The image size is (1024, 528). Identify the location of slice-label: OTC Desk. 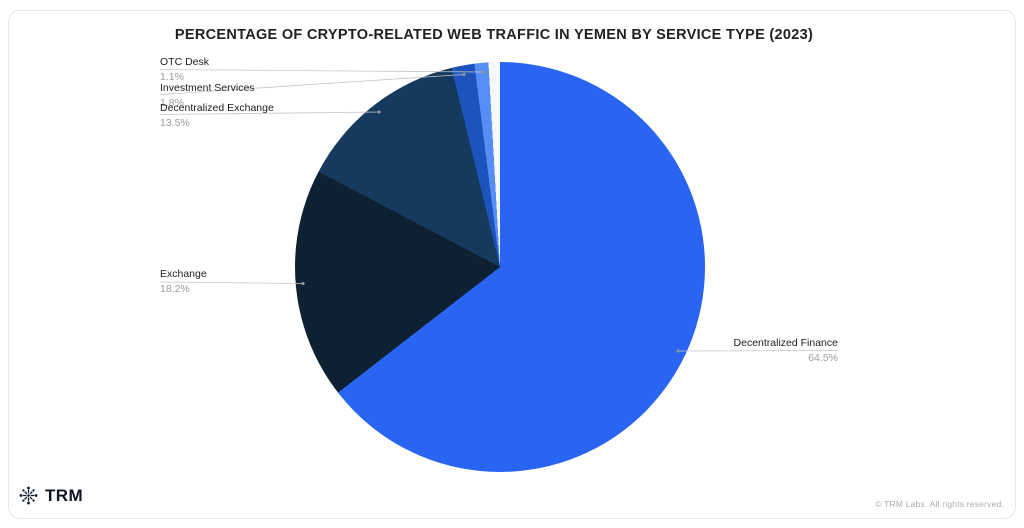
(185, 62).